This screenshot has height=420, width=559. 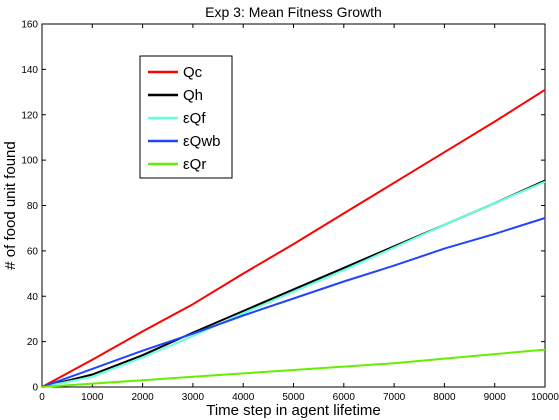 What do you see at coordinates (193, 95) in the screenshot?
I see `legend-label: Qh` at bounding box center [193, 95].